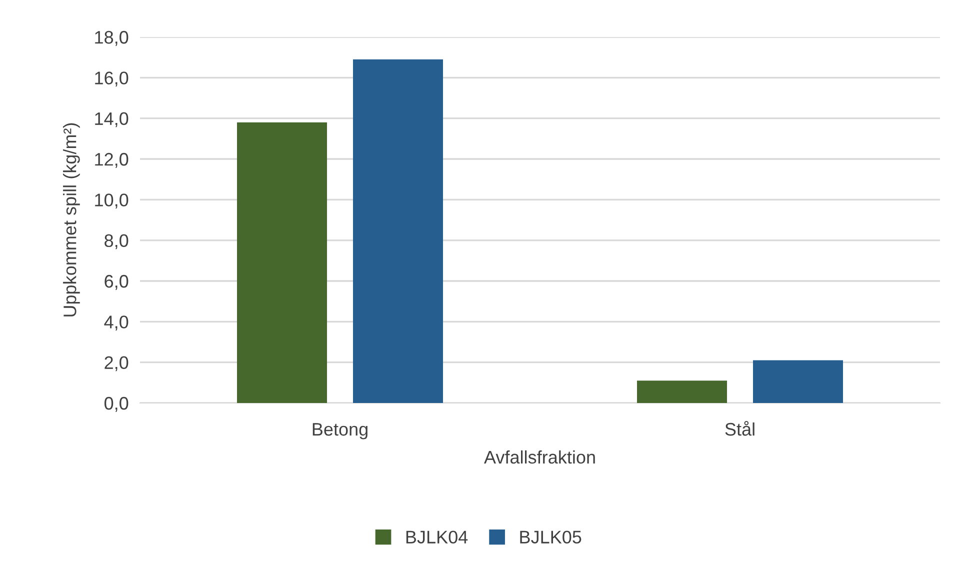 The image size is (958, 569). What do you see at coordinates (116, 242) in the screenshot?
I see `y-tick-label: 8,0` at bounding box center [116, 242].